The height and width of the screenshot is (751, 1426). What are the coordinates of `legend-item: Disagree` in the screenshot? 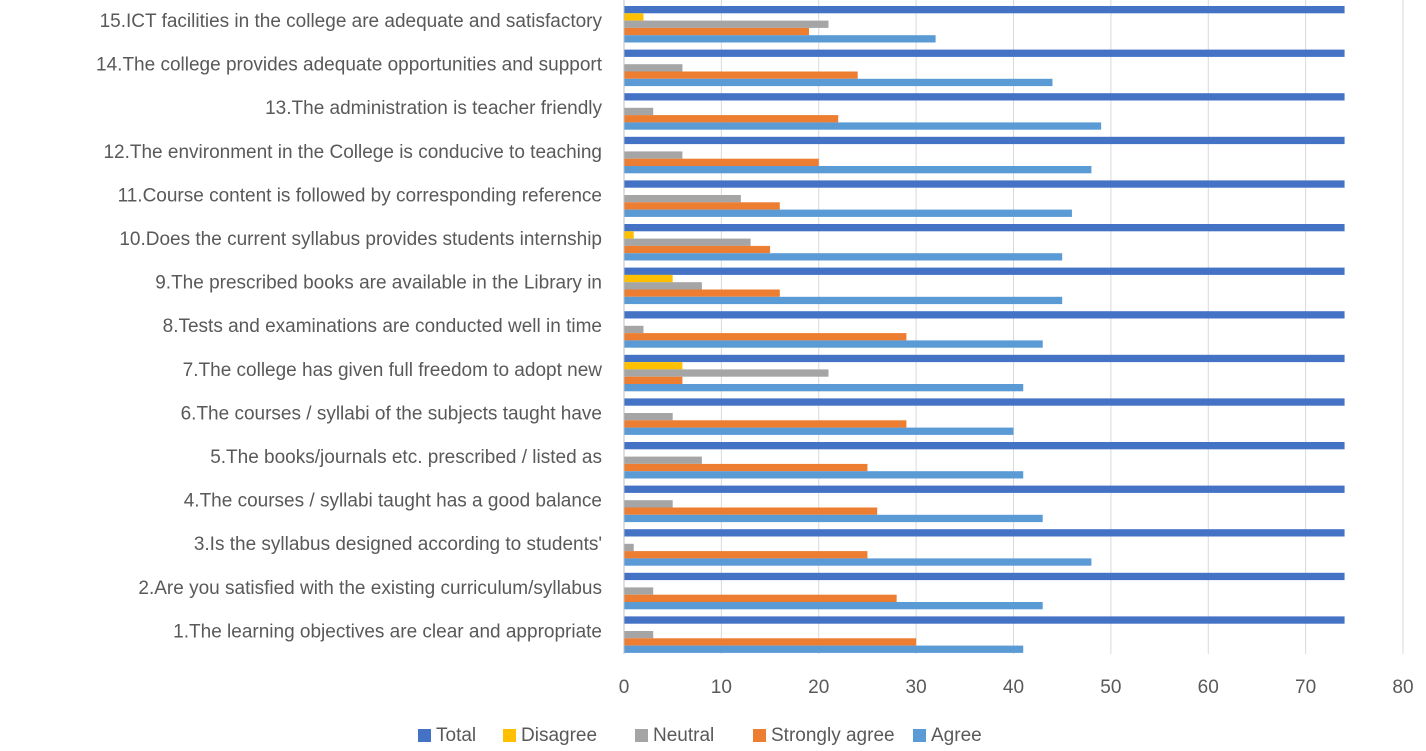 It's located at (550, 735).